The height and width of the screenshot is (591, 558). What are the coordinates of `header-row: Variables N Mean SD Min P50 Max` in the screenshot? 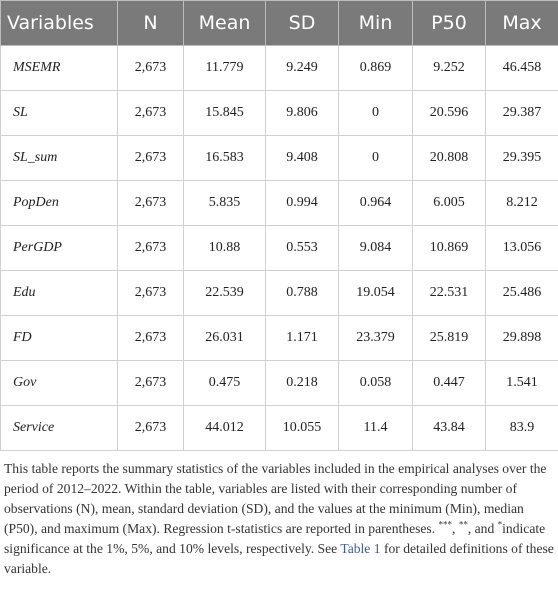 It's located at (279, 23).